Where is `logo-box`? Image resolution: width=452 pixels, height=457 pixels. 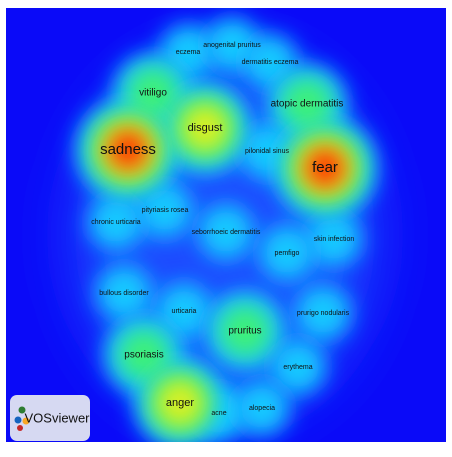
logo-box is located at coordinates (50, 418).